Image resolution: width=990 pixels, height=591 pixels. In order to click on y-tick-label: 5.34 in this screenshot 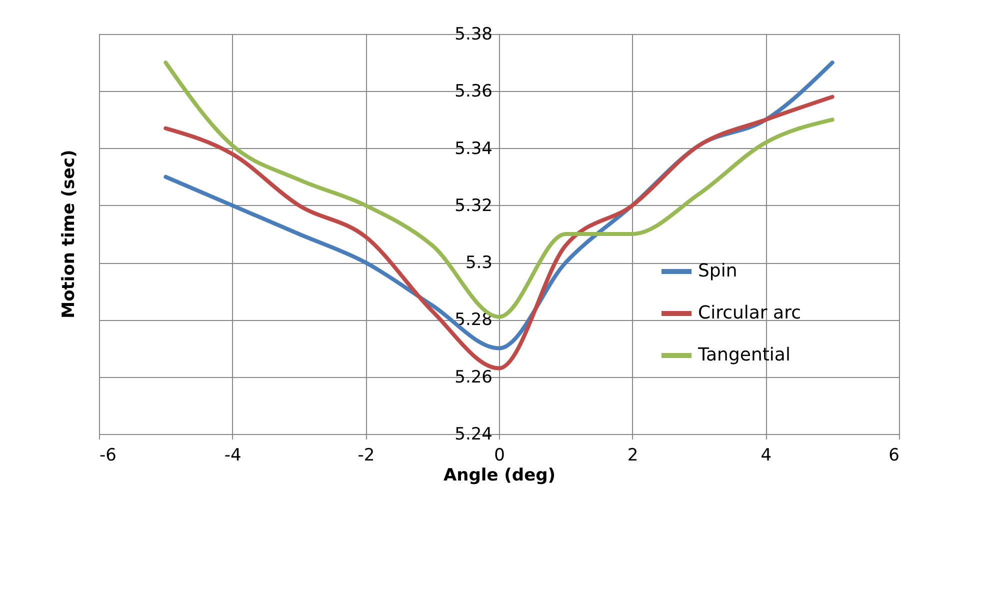, I will do `click(473, 148)`.